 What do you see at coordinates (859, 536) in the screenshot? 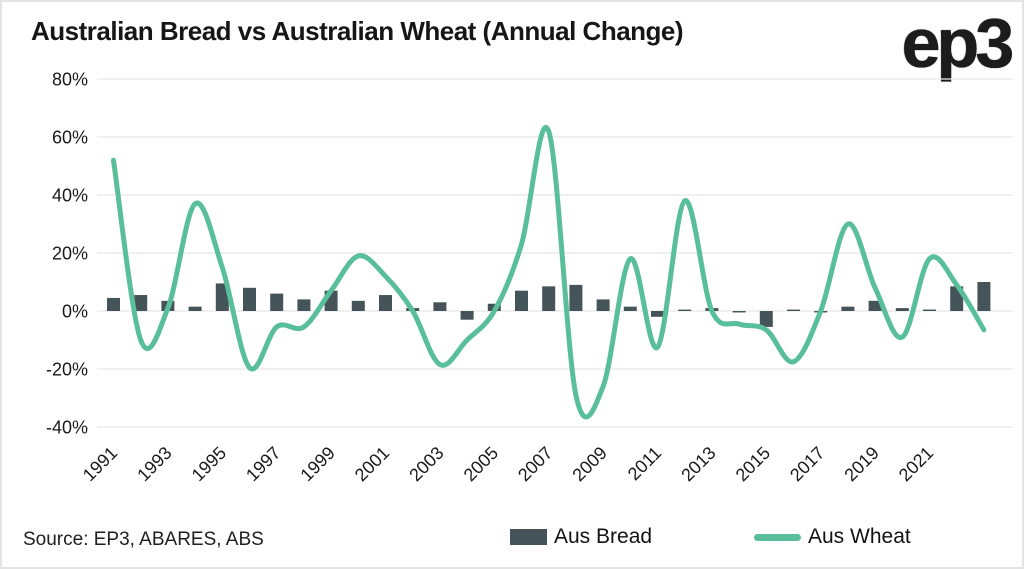
I see `legend-label-aus-wheat: Aus Wheat` at bounding box center [859, 536].